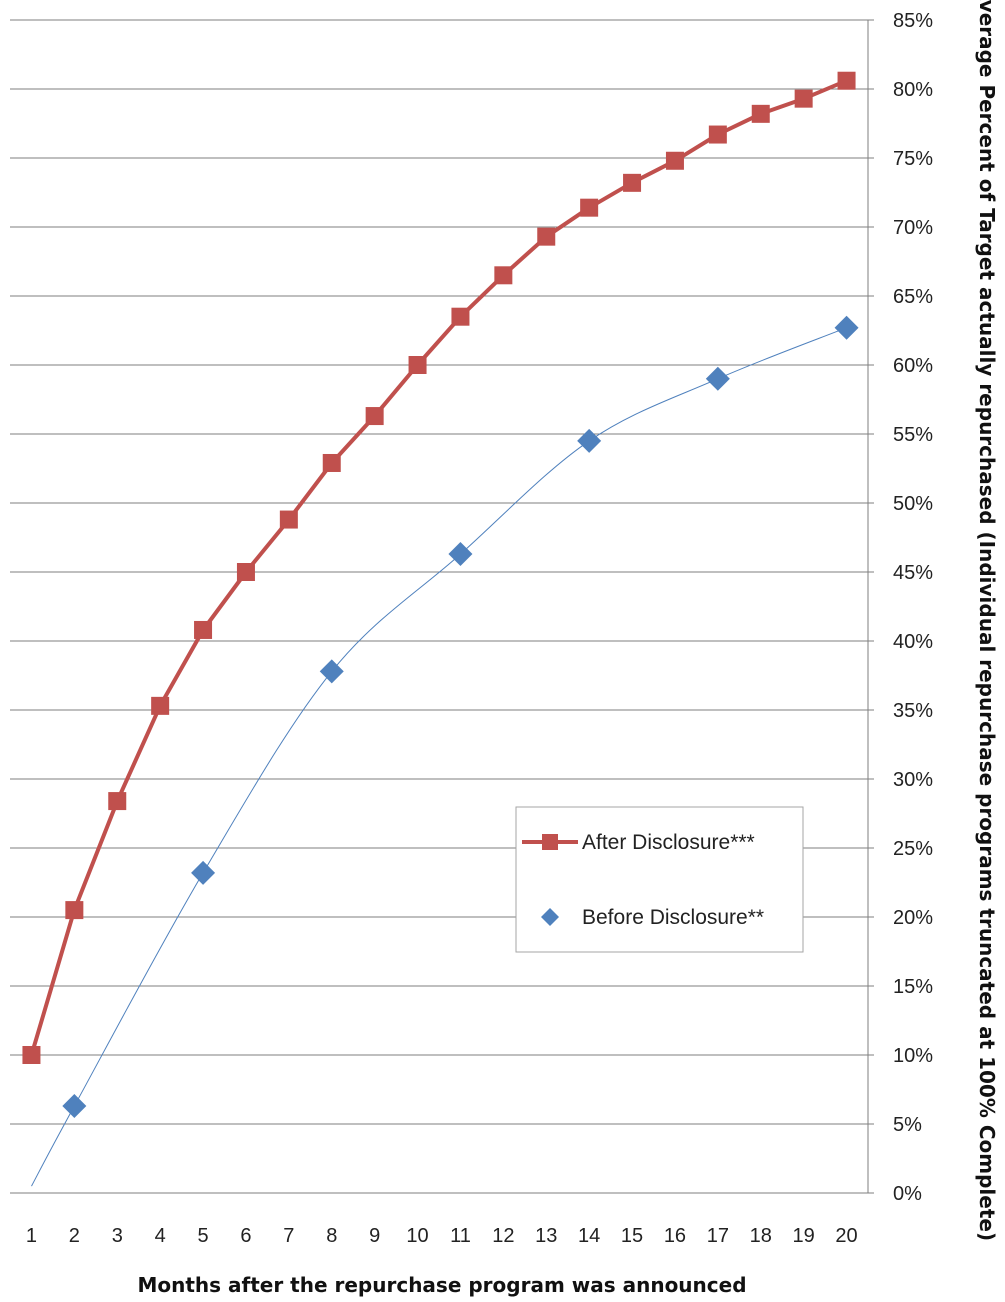 The image size is (1005, 1302). I want to click on x-tick-label: 6, so click(245, 1236).